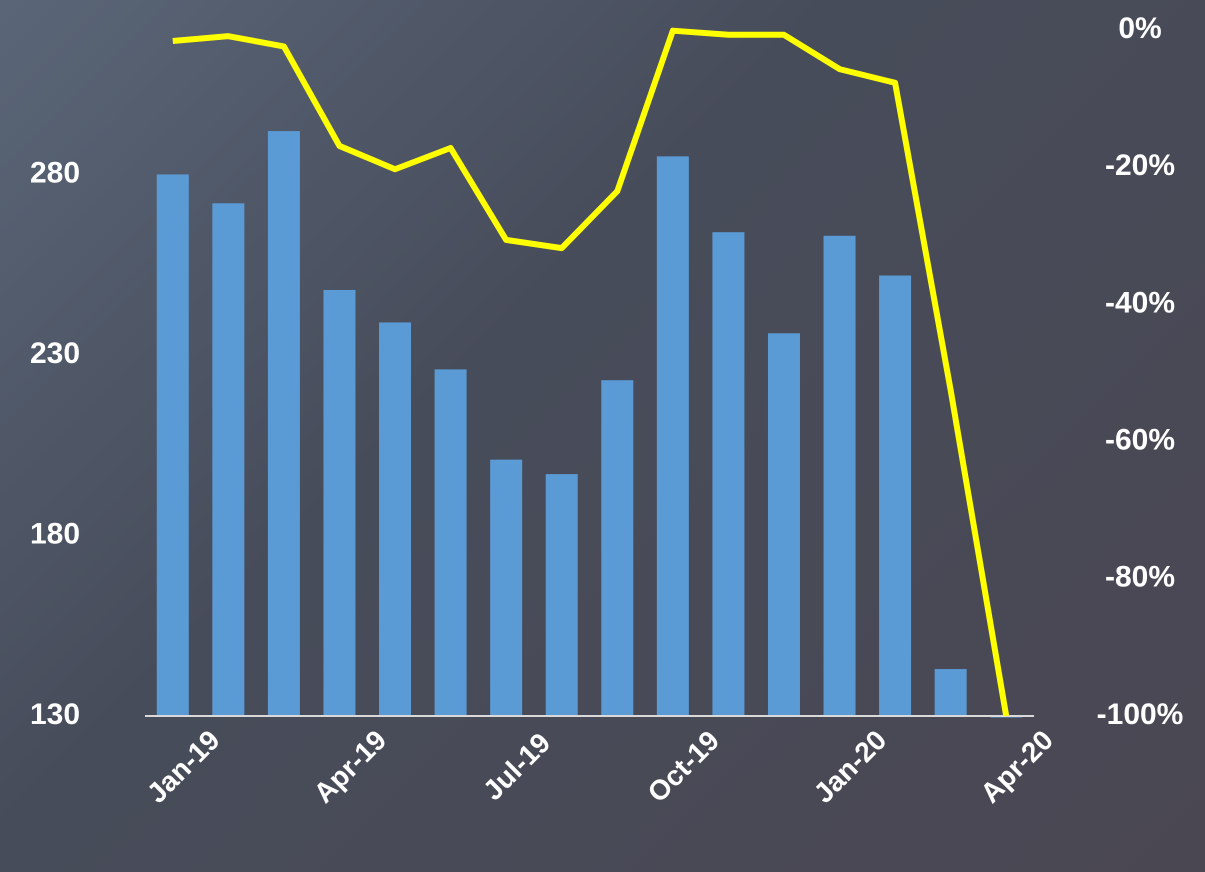 The height and width of the screenshot is (872, 1205). Describe the element at coordinates (1016, 766) in the screenshot. I see `x-tick-label: Apr-20` at that location.